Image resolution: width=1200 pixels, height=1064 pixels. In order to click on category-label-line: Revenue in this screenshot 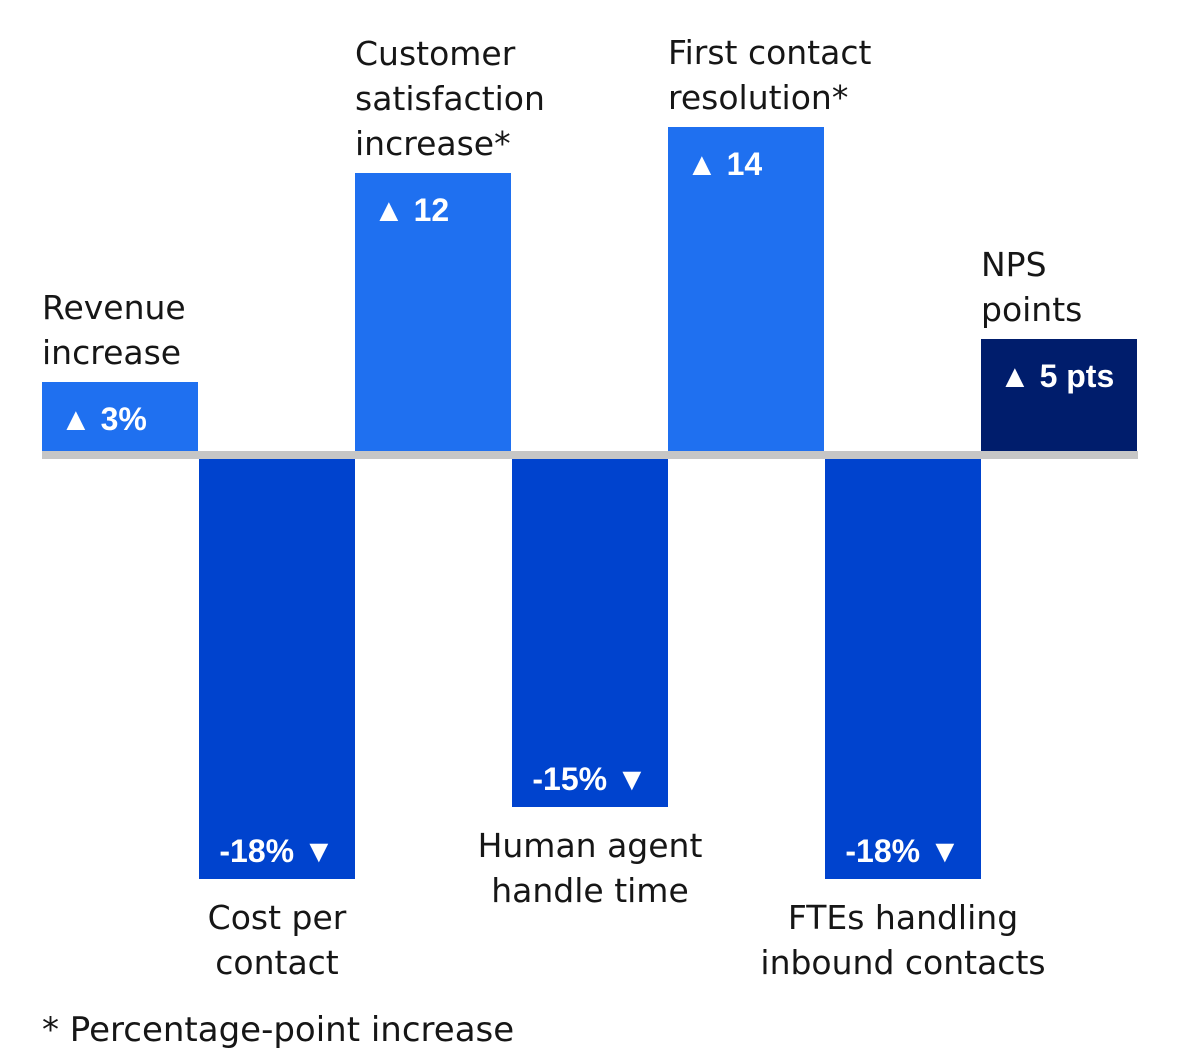, I will do `click(114, 307)`.